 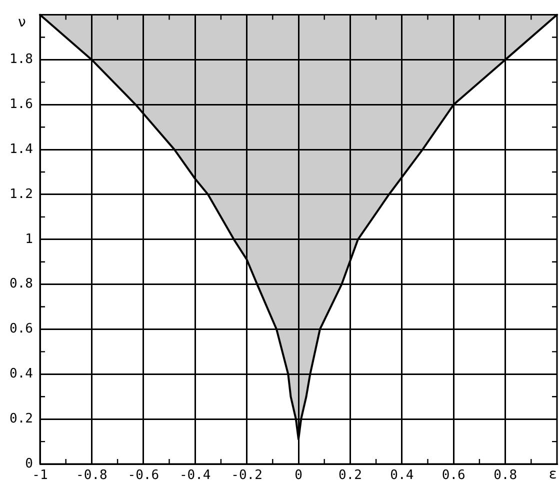 I want to click on x-tick-label: 0.4, so click(x=402, y=476).